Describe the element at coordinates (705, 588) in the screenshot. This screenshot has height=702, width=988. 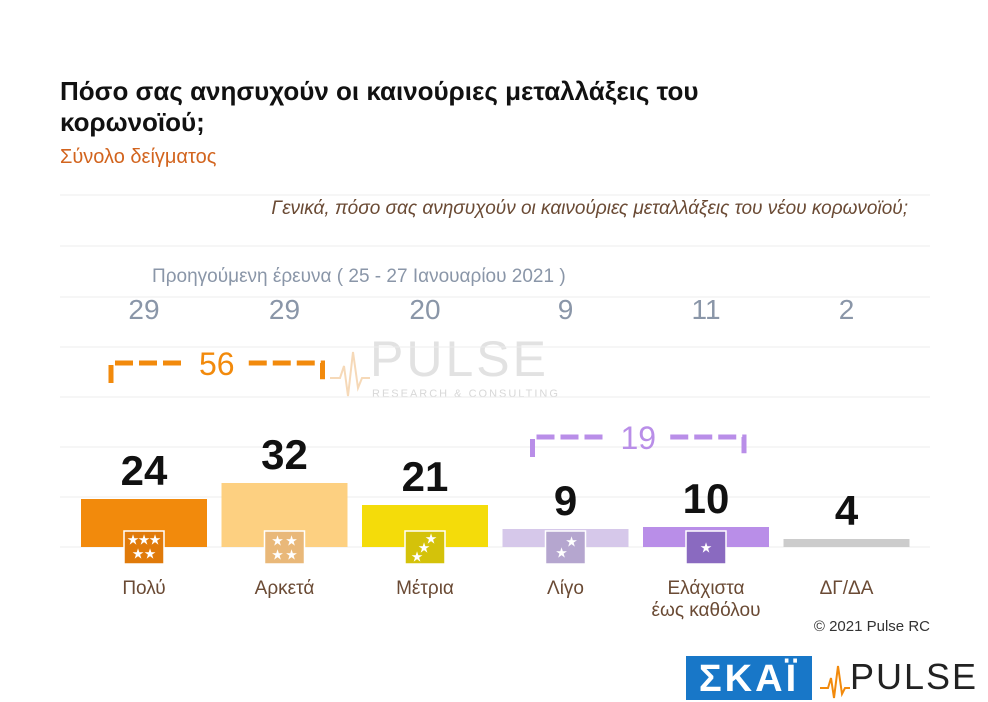
I see `category-label: Ελάχιστα` at that location.